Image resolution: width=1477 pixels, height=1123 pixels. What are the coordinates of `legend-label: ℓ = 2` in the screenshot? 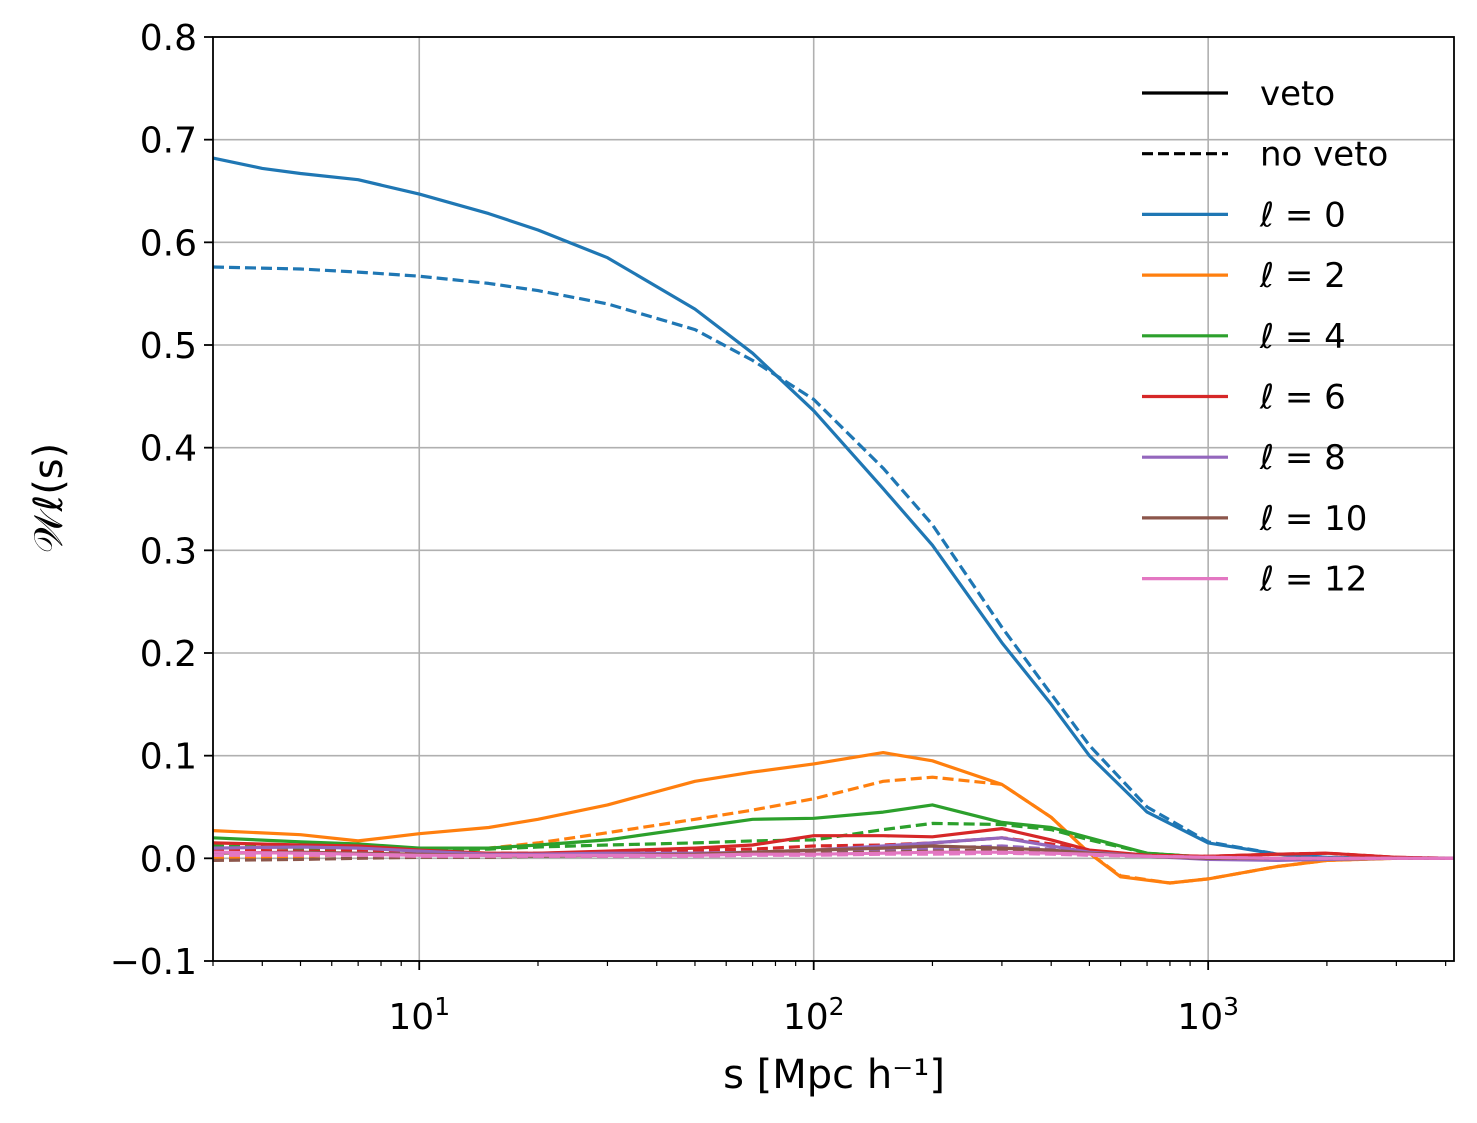 It's located at (1302, 276).